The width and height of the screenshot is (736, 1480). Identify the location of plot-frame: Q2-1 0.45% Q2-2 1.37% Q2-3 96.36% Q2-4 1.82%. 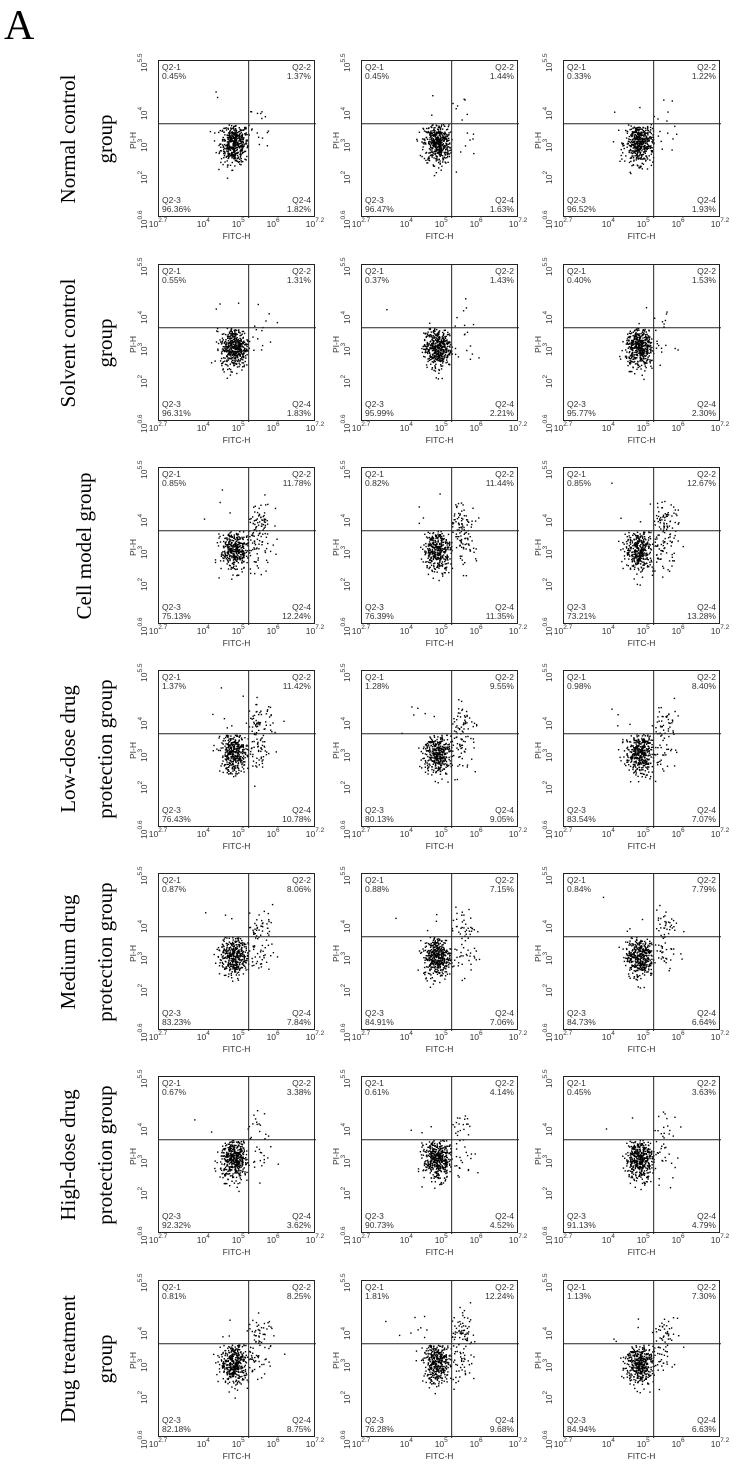
(237, 139).